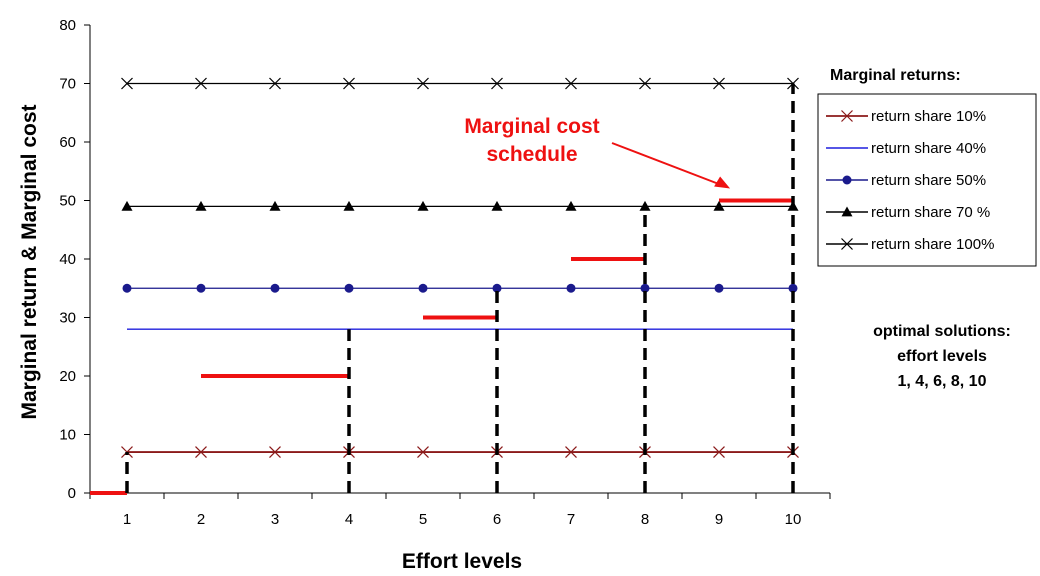  Describe the element at coordinates (942, 331) in the screenshot. I see `optimal-solutions-note: optimal solutions:` at that location.